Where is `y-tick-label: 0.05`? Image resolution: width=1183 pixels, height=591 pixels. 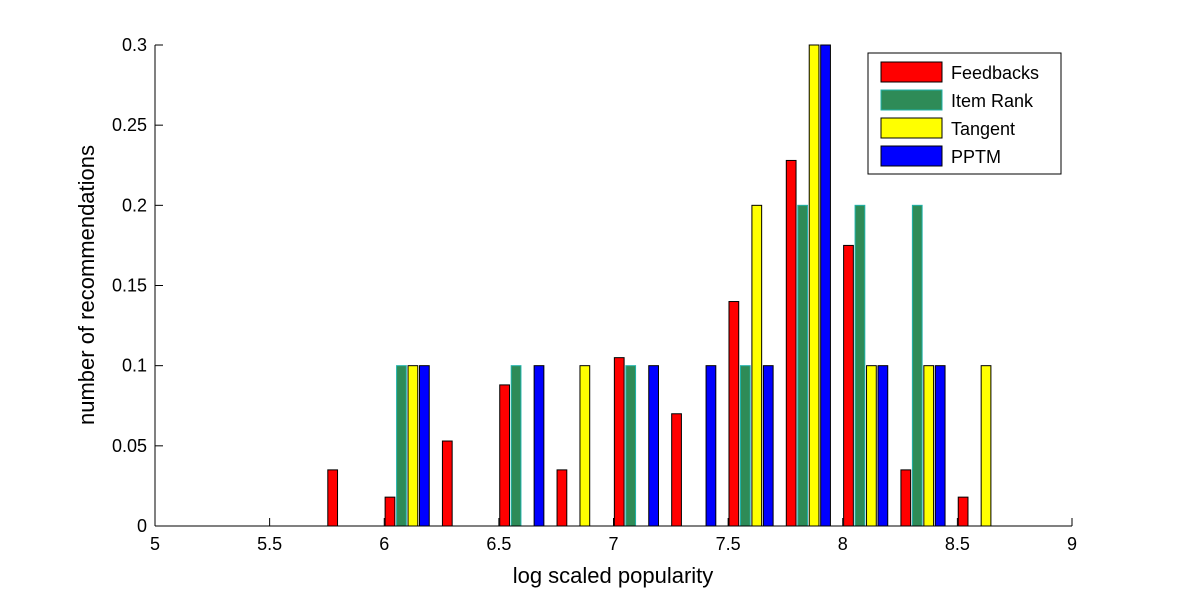 y-tick-label: 0.05 is located at coordinates (129, 446).